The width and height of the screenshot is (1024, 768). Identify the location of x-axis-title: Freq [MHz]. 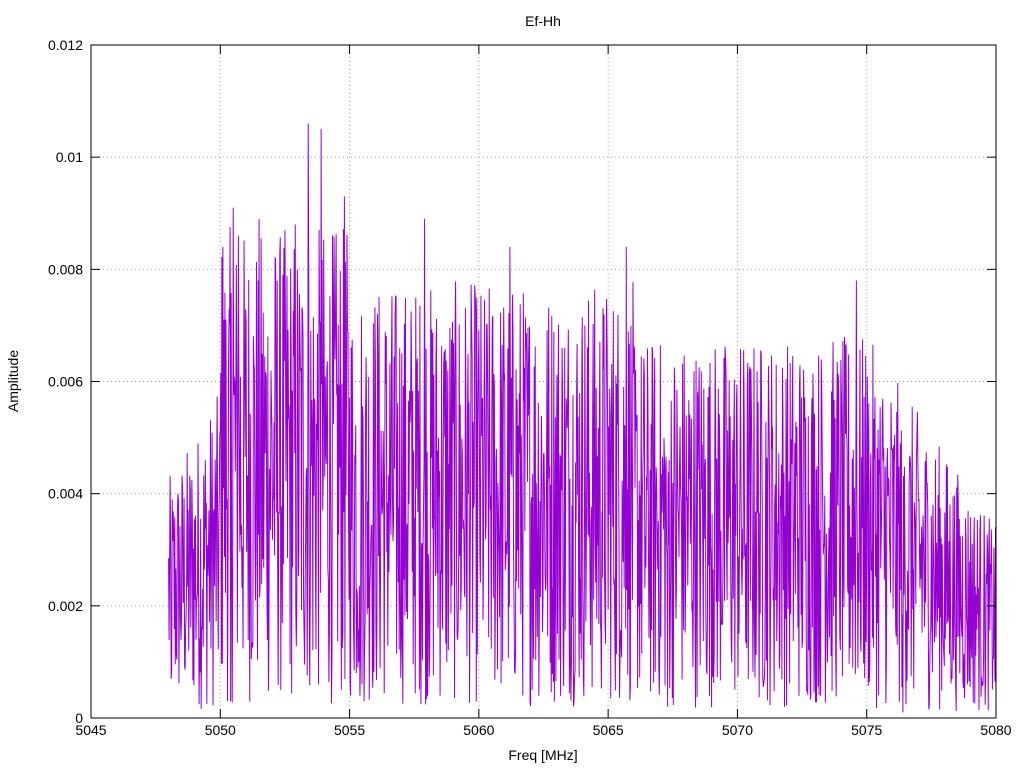
(542, 755).